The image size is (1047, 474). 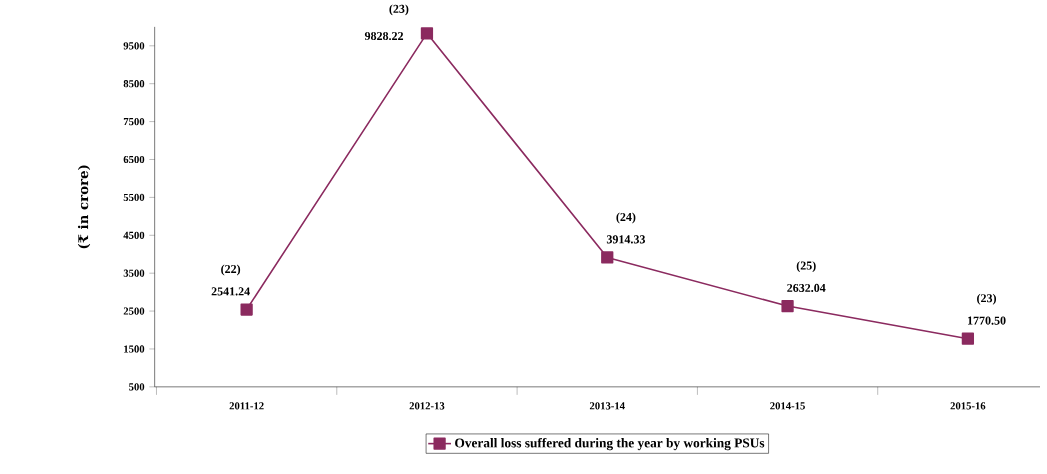 I want to click on data-label: 9828.22, so click(x=384, y=36).